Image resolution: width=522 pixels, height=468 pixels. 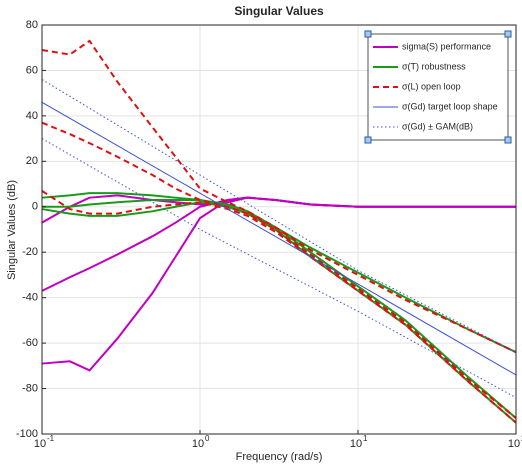 What do you see at coordinates (27, 434) in the screenshot?
I see `y-tick-label: -100` at bounding box center [27, 434].